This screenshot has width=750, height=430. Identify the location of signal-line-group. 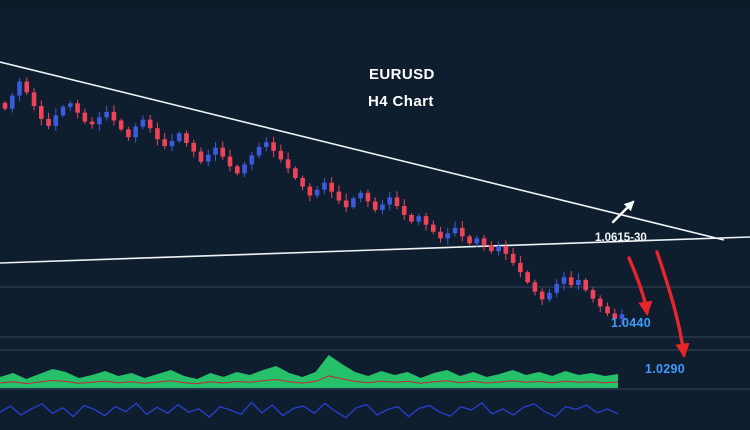
(309, 380).